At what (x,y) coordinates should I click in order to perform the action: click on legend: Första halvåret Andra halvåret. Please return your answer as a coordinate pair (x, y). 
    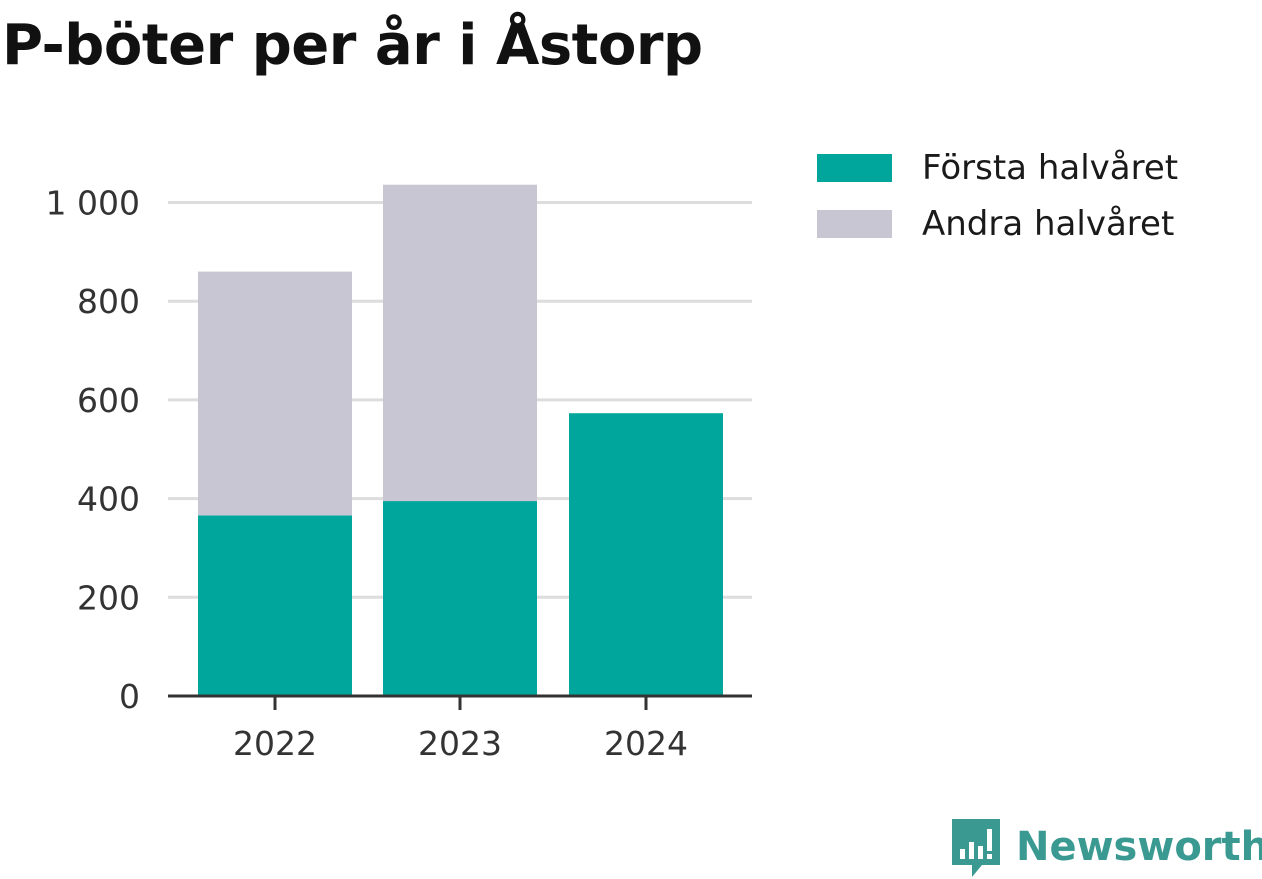
    Looking at the image, I should click on (997, 196).